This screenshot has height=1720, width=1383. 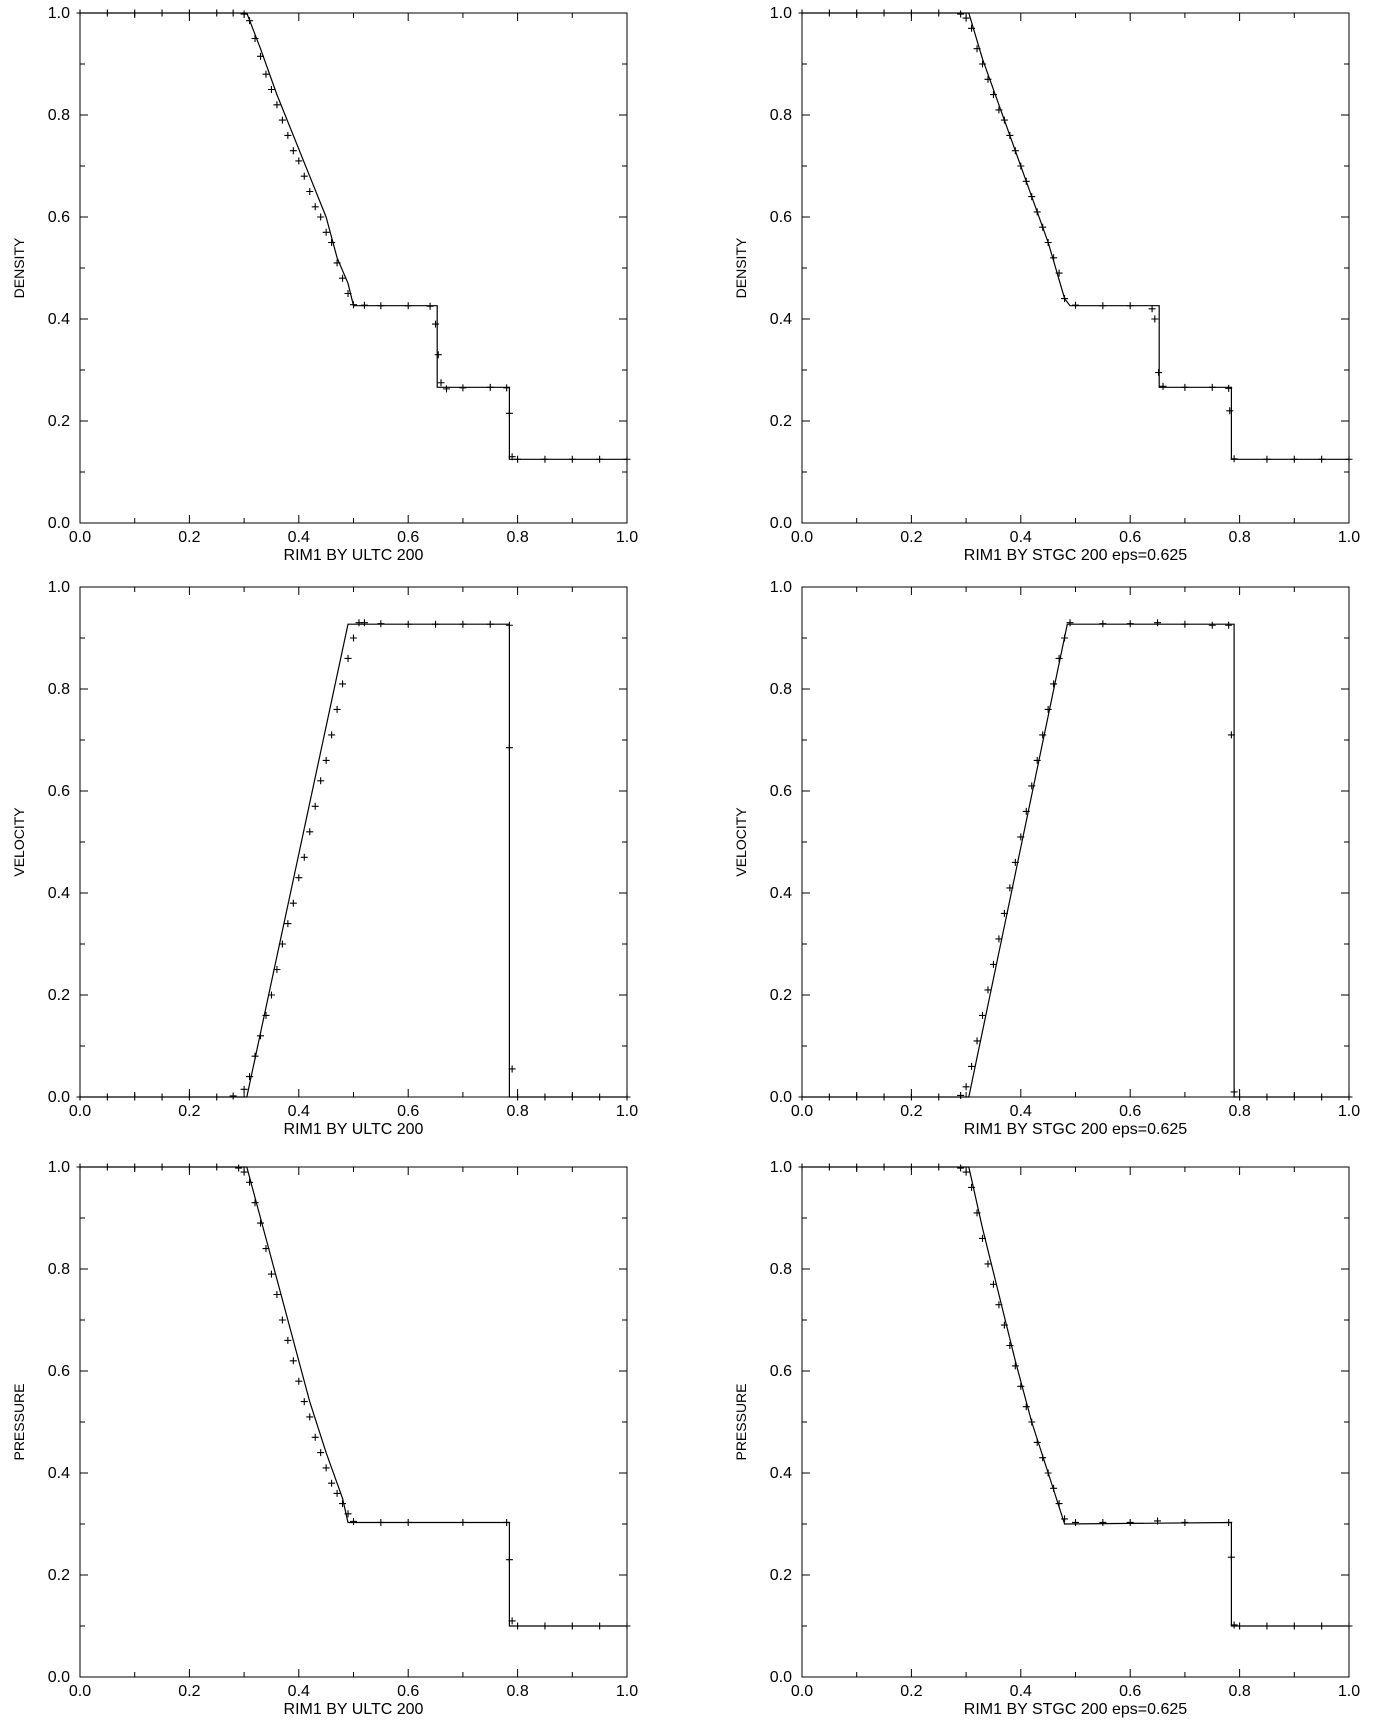 I want to click on y-tick-label: 0.4, so click(x=59, y=893).